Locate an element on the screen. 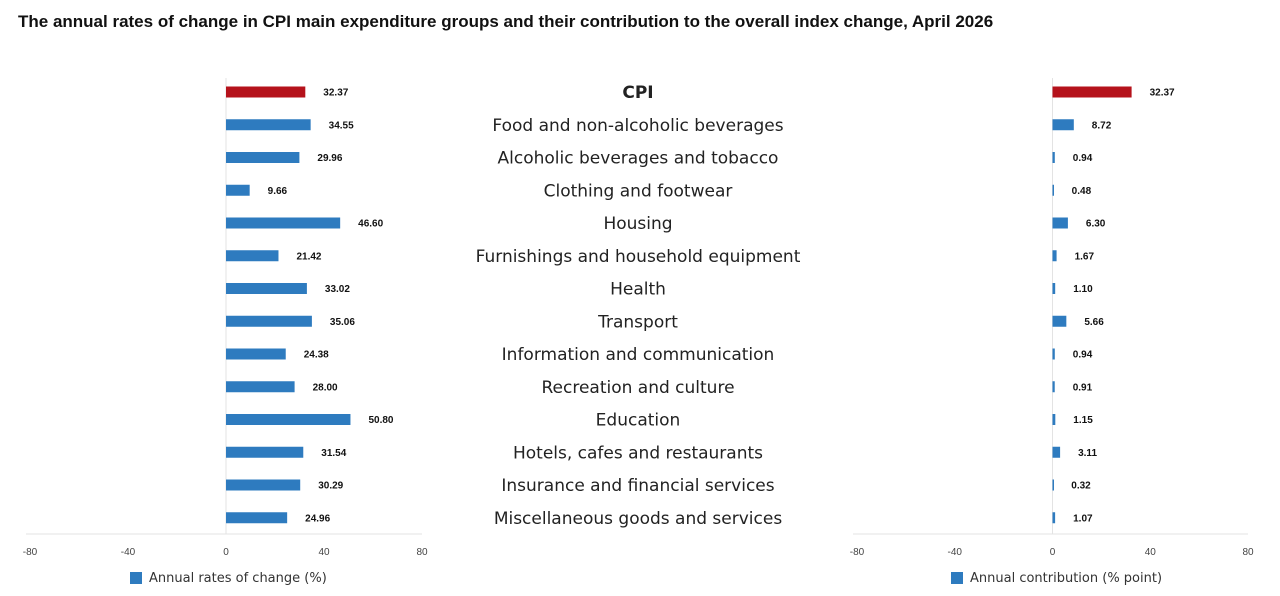 The width and height of the screenshot is (1280, 596). rates-value-label: 29.96 is located at coordinates (329, 158).